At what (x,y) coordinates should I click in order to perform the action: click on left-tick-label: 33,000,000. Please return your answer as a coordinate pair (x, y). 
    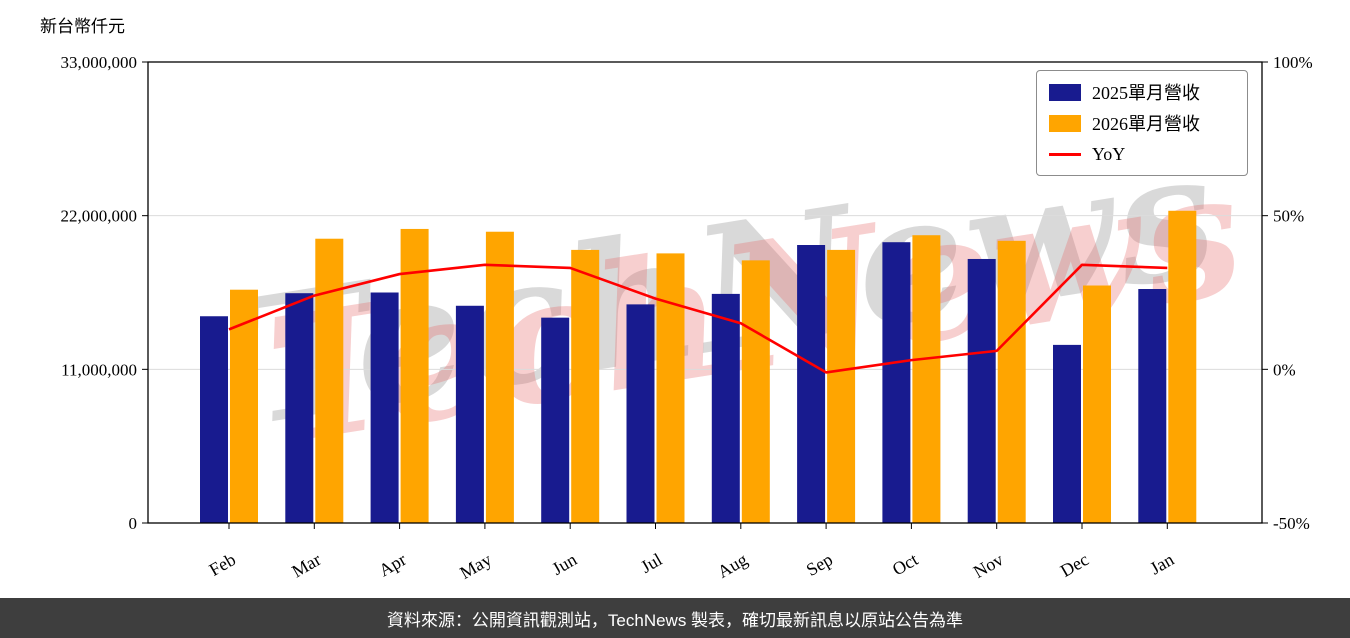
    Looking at the image, I should click on (99, 62).